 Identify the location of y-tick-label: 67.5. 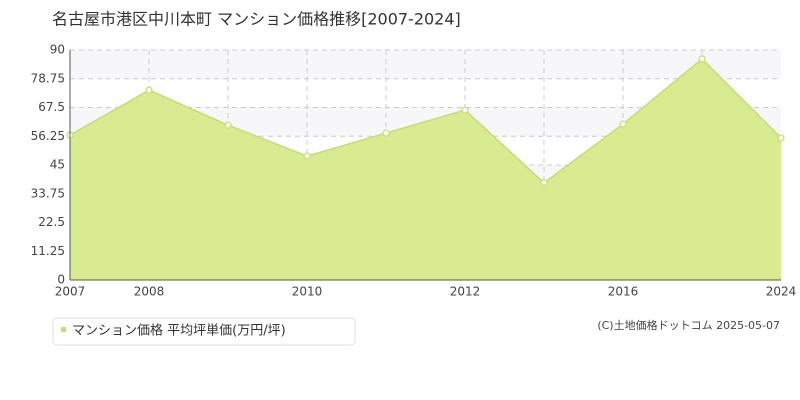
(51, 107).